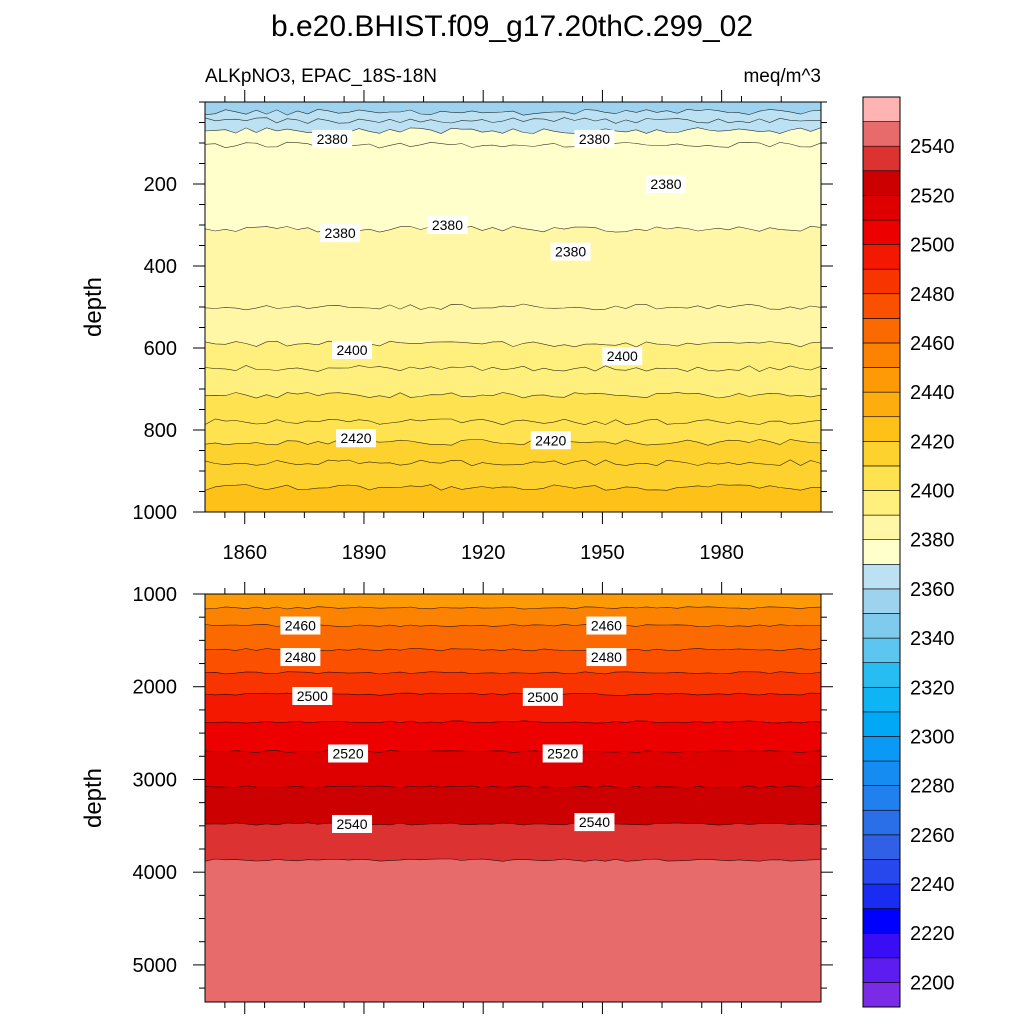 The image size is (1024, 1024). What do you see at coordinates (244, 553) in the screenshot?
I see `x-tick-label: 1860` at bounding box center [244, 553].